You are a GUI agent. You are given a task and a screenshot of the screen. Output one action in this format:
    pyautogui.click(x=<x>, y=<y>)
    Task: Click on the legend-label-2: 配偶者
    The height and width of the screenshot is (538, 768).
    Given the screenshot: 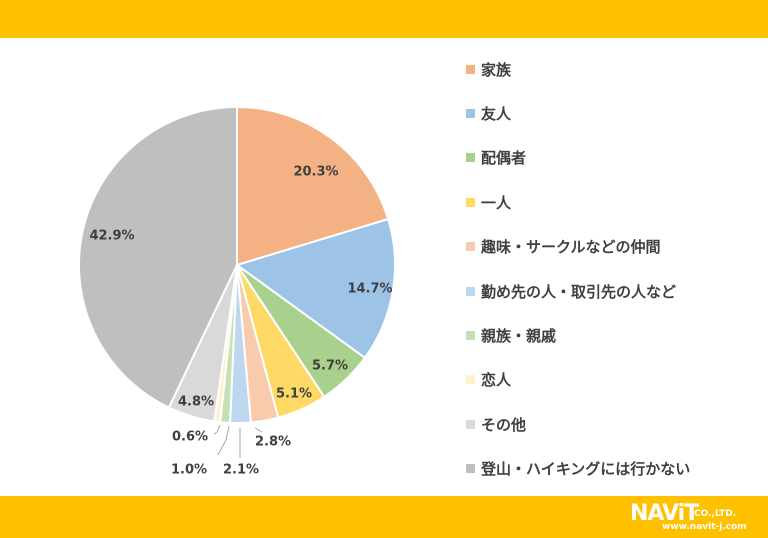 What is the action you would take?
    pyautogui.click(x=504, y=158)
    